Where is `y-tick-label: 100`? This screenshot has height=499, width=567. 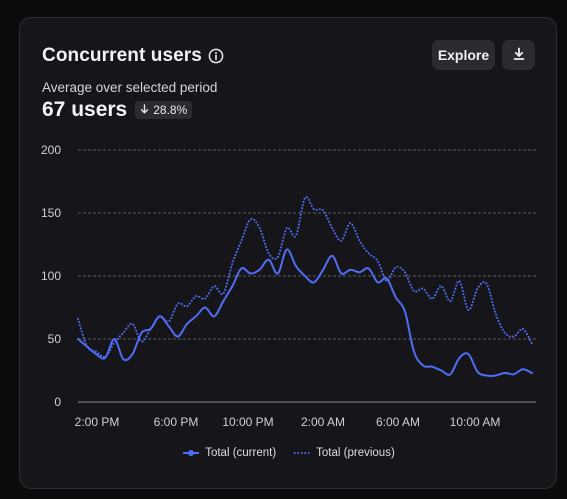 y-tick-label: 100 is located at coordinates (51, 276).